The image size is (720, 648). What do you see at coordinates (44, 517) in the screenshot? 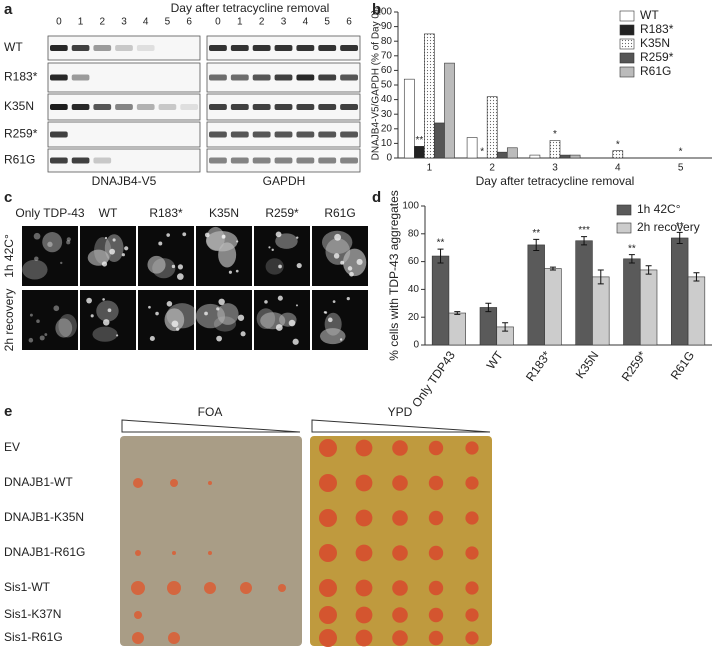
I see `strain-label: DNAJB1-K35N` at bounding box center [44, 517].